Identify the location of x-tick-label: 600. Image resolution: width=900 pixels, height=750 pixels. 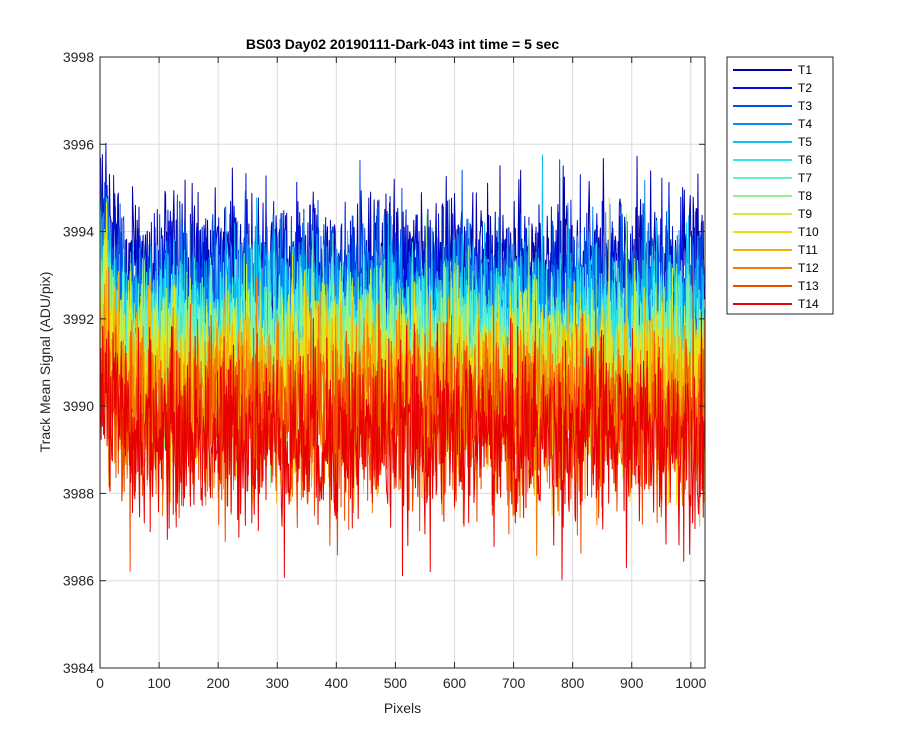
(455, 683).